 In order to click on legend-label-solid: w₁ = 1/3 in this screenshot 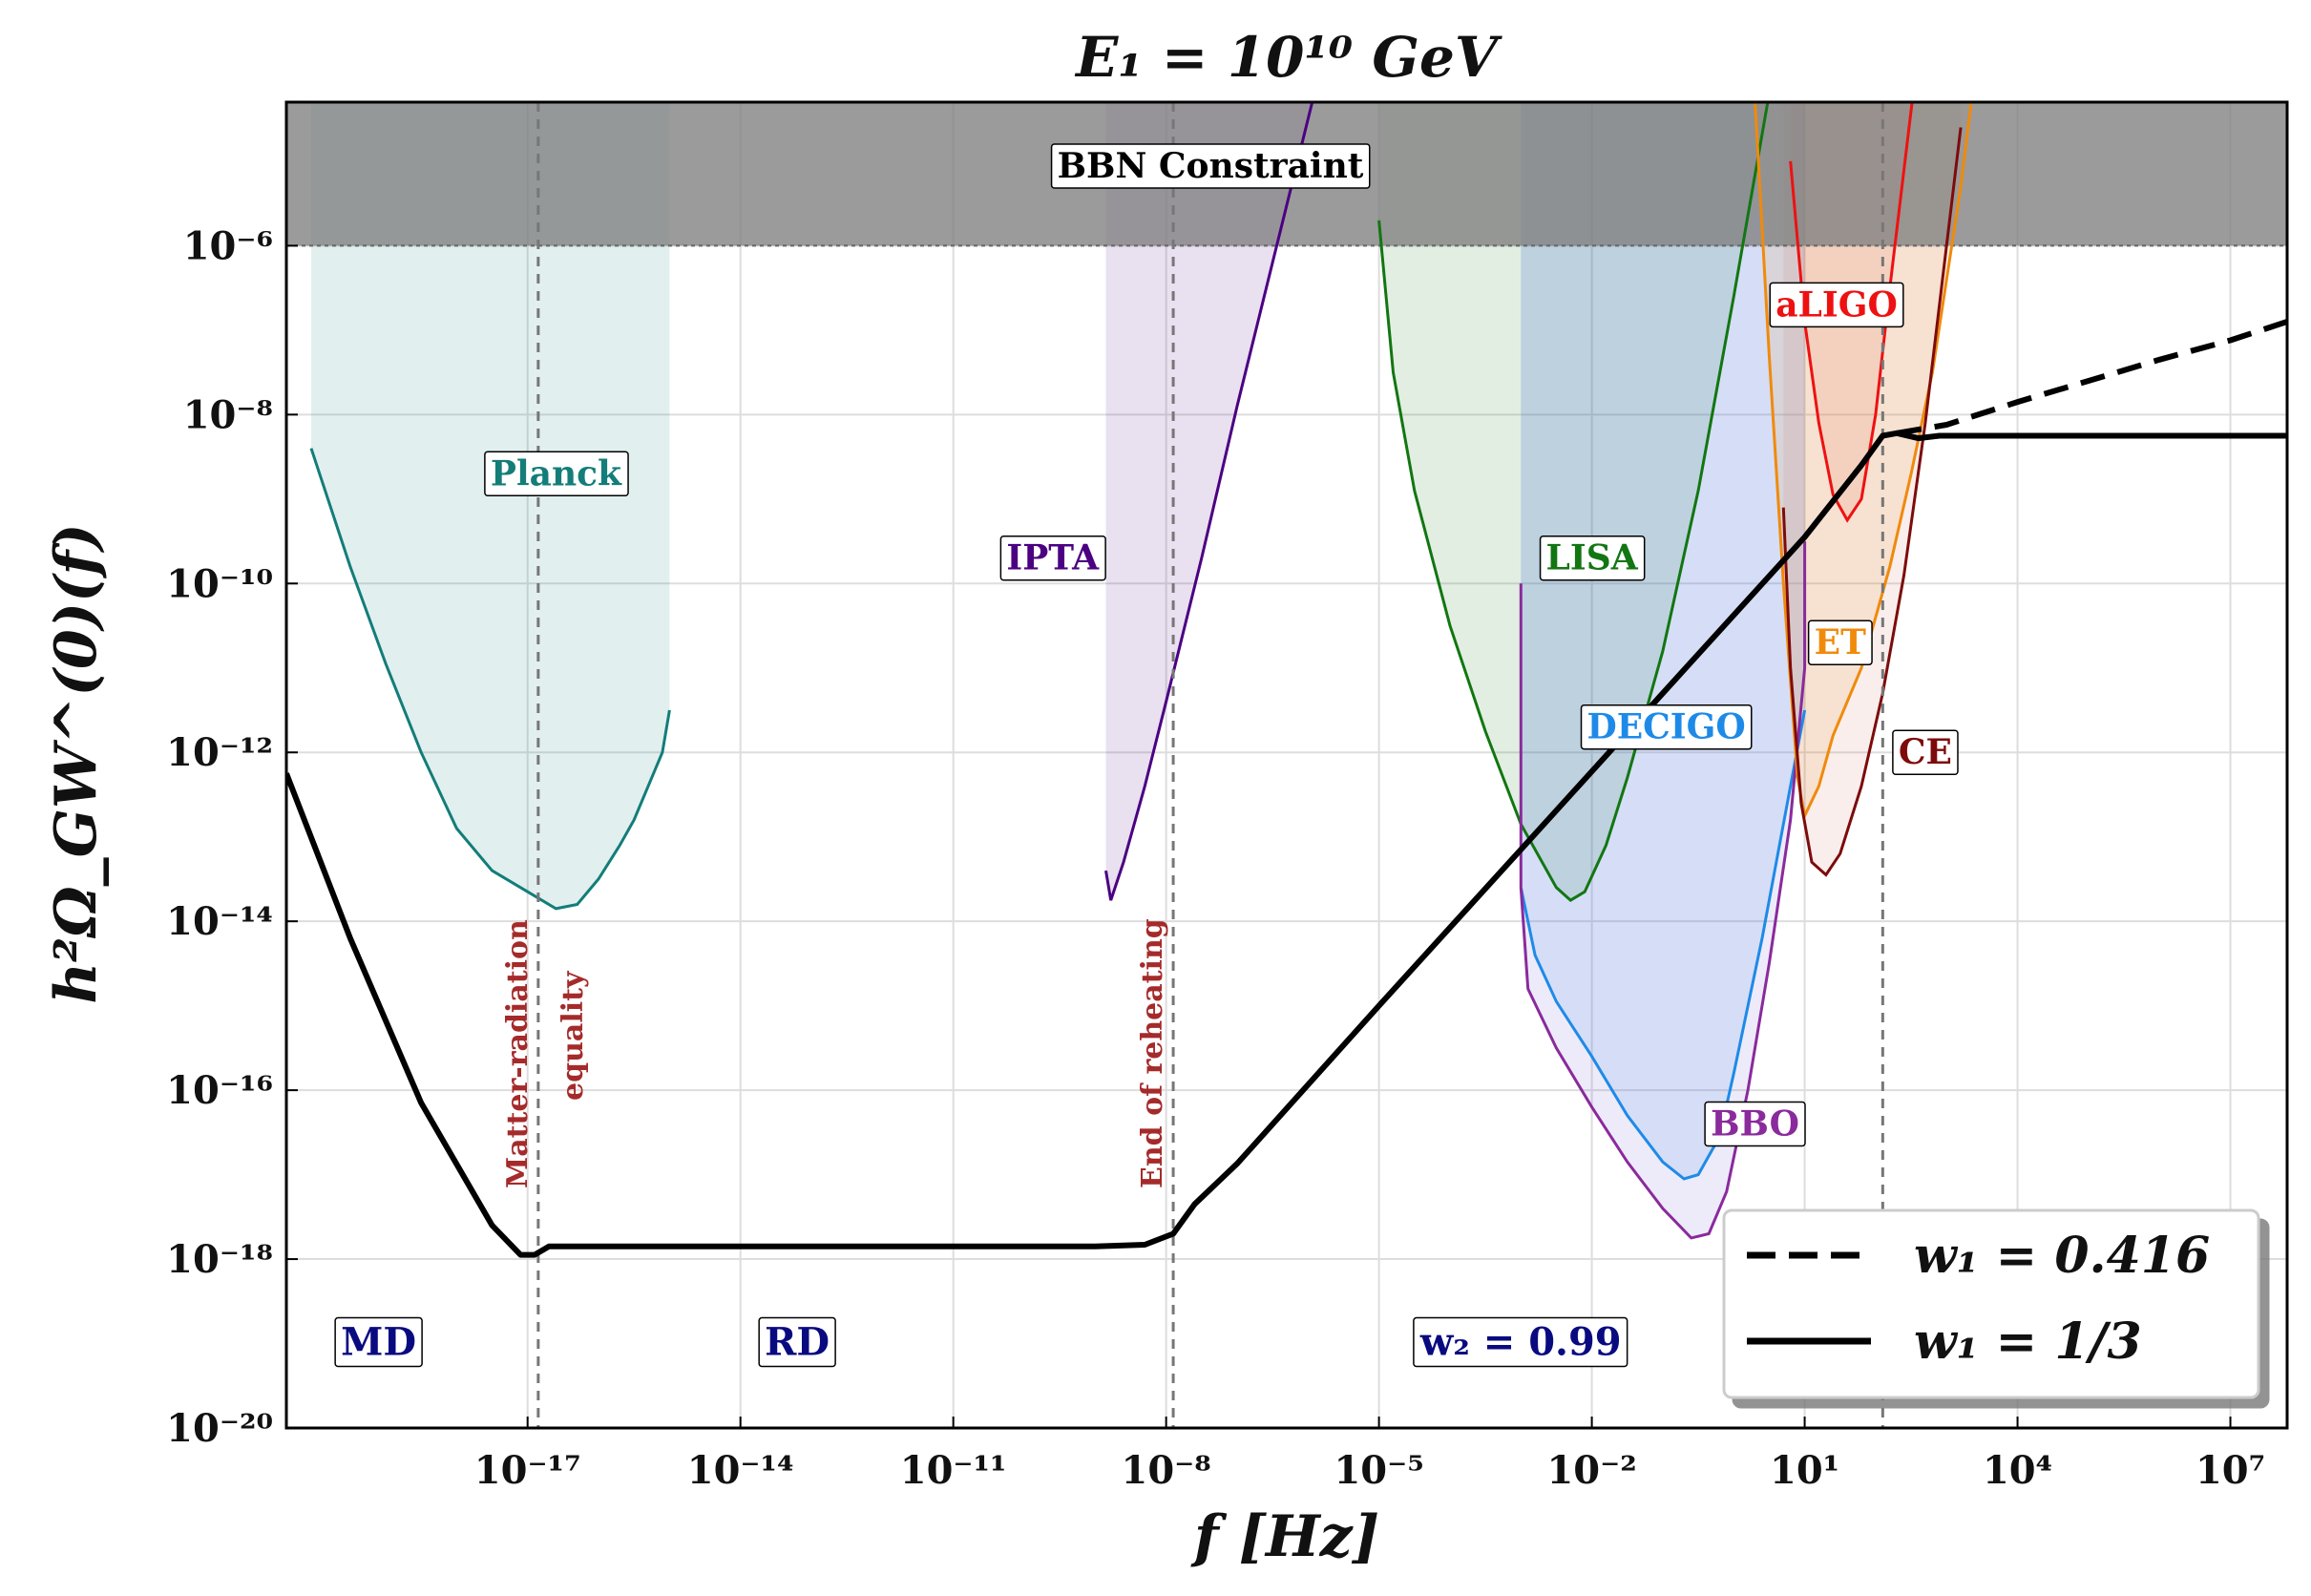, I will do `click(2028, 1342)`.